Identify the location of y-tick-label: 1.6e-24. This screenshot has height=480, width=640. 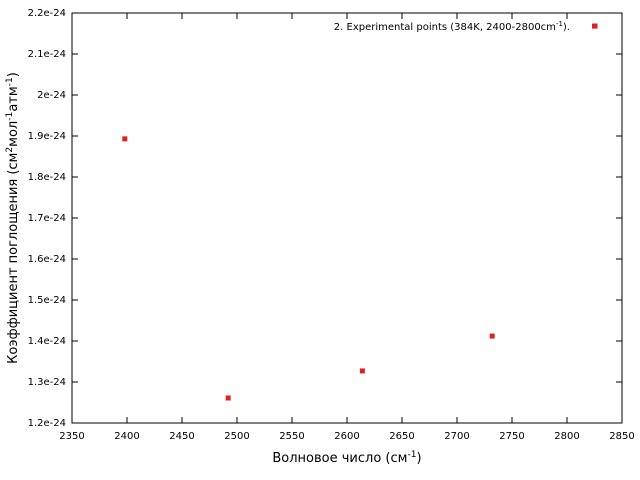
(47, 259).